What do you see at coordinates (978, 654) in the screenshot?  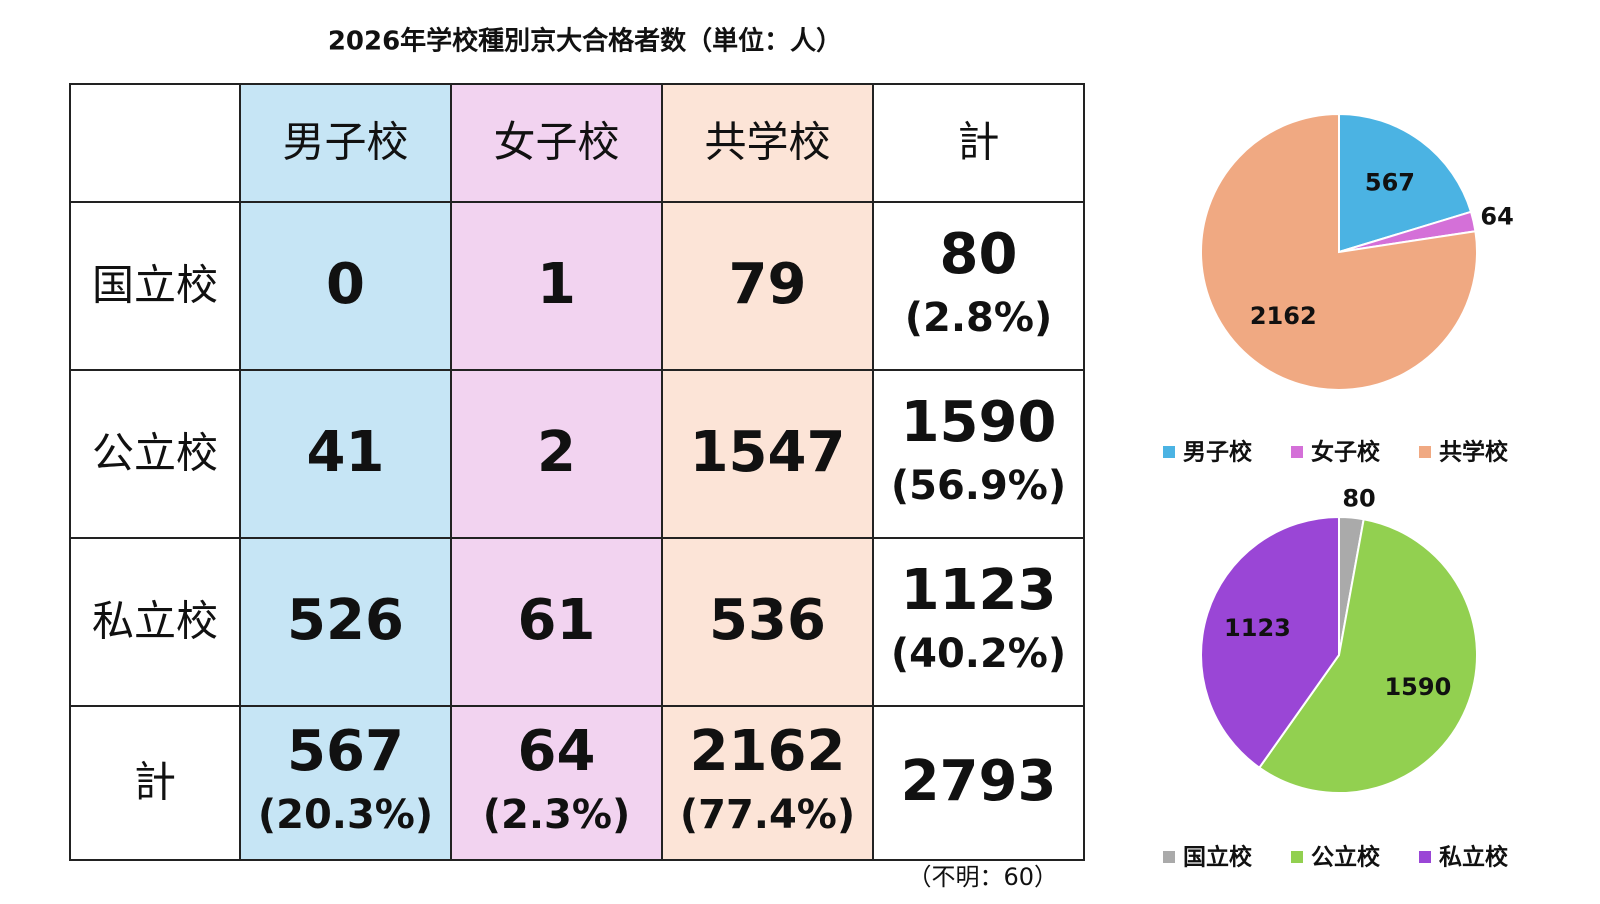 I see `cell-share: (40.2%)` at bounding box center [978, 654].